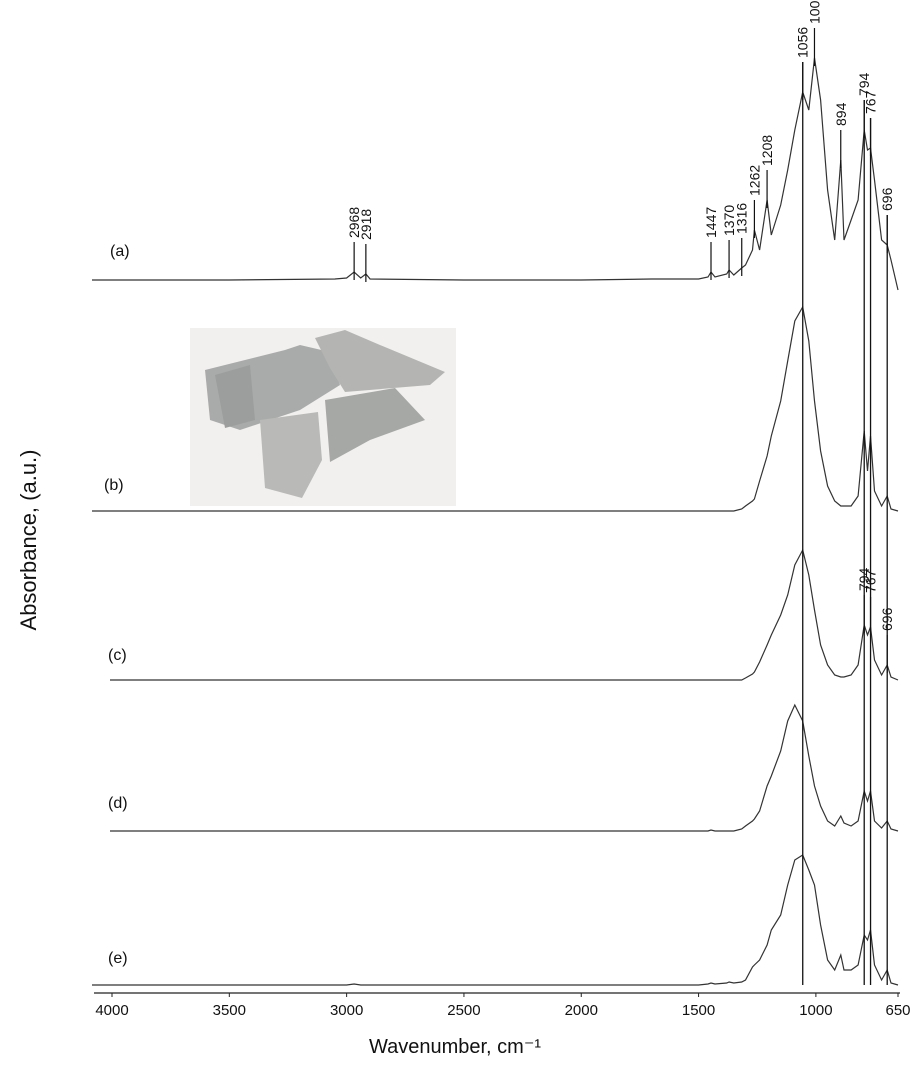 The width and height of the screenshot is (915, 1071). What do you see at coordinates (887, 199) in the screenshot?
I see `peak-label: 696` at bounding box center [887, 199].